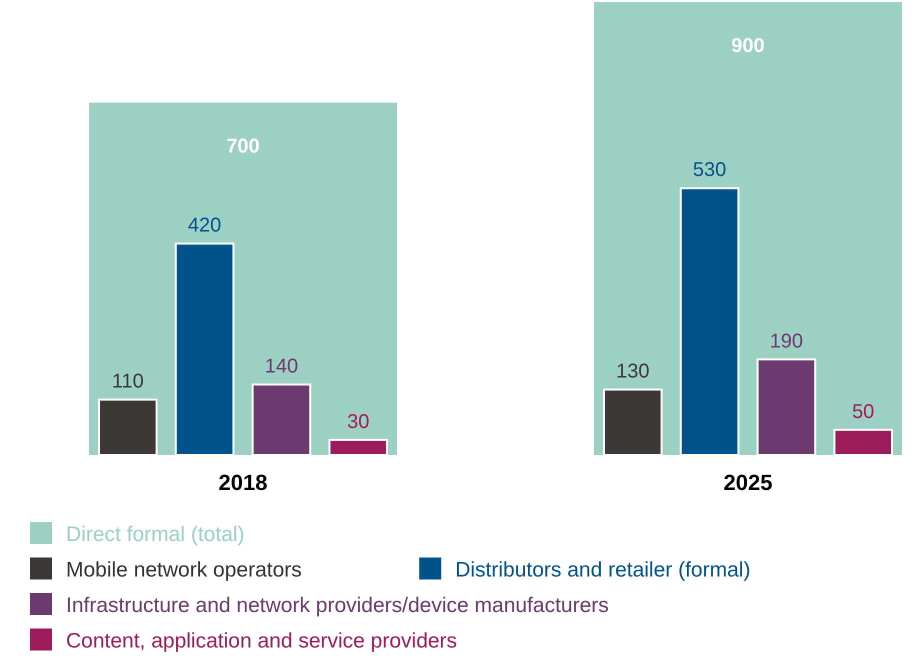 The image size is (919, 667). I want to click on data-label: 50, so click(863, 411).